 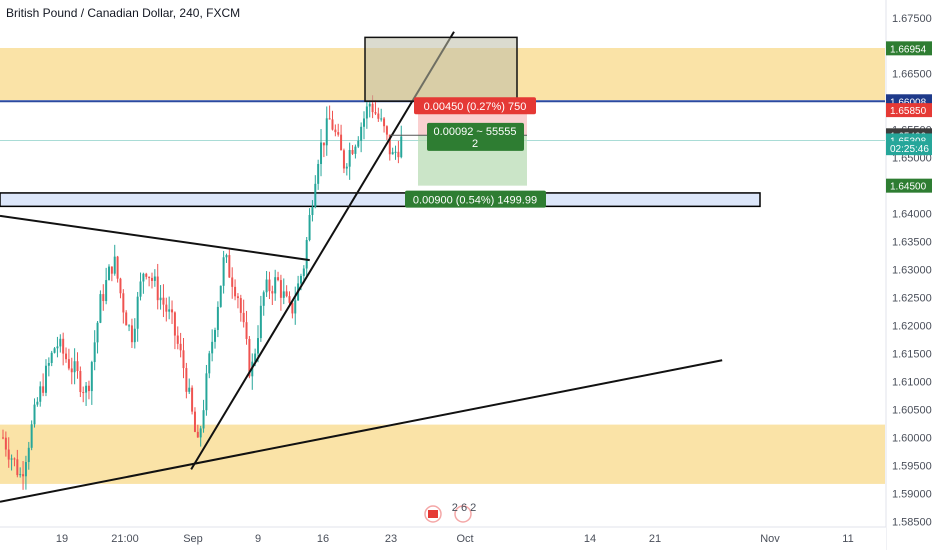 What do you see at coordinates (193, 539) in the screenshot?
I see `time-tick-label: Sep` at bounding box center [193, 539].